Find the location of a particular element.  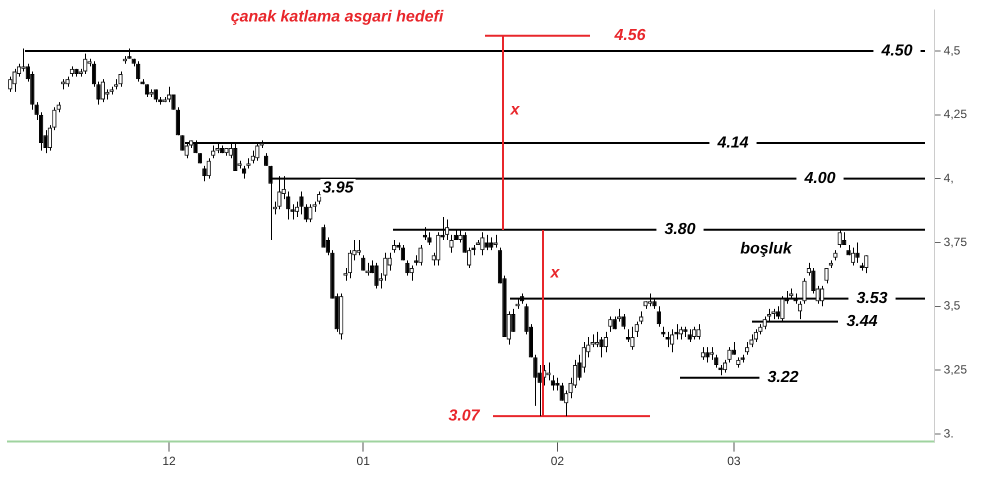

x-tick-label: 01 is located at coordinates (363, 461).